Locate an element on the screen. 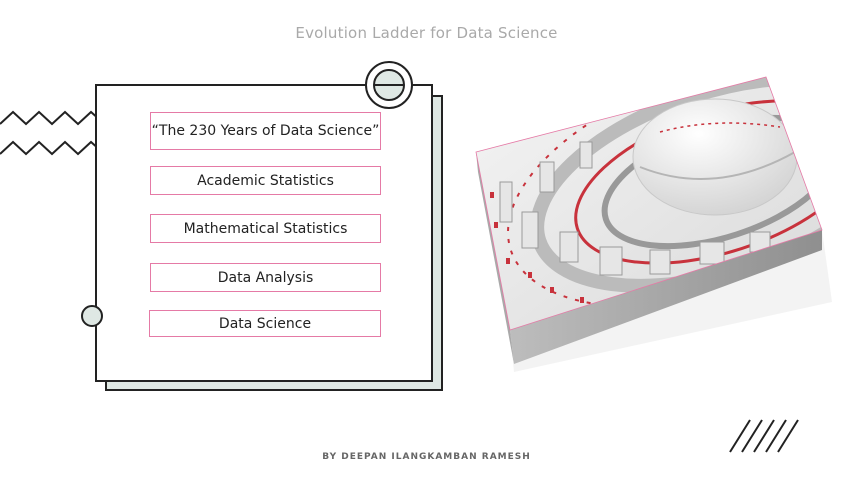 The image size is (853, 480). ladder-step-mathematical-statistics: Mathematical Statistics is located at coordinates (265, 228).